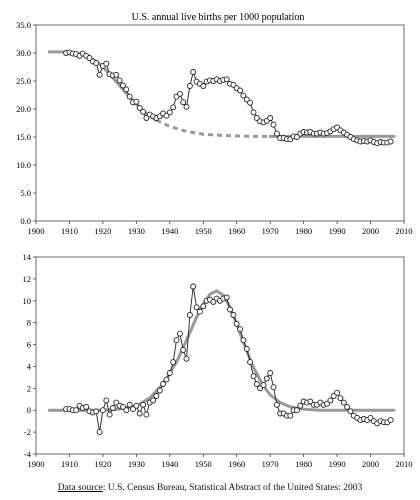  What do you see at coordinates (337, 231) in the screenshot?
I see `top-x-tick-label: 1990` at bounding box center [337, 231].